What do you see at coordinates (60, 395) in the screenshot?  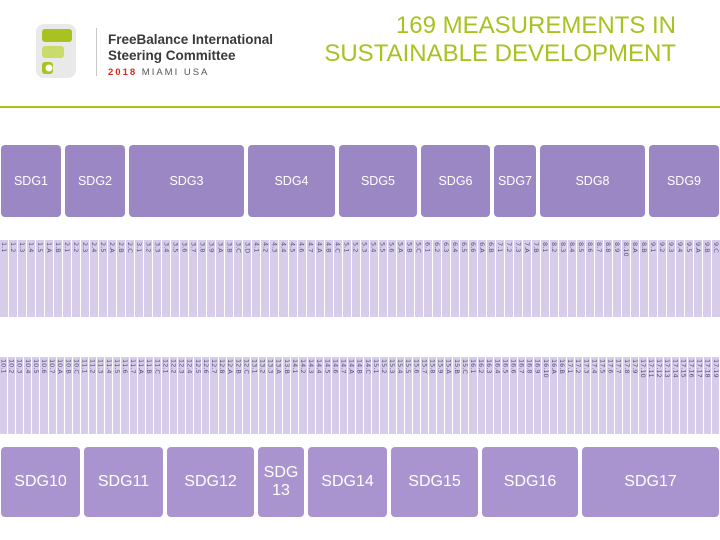 I see `target-cell: 10.A` at bounding box center [60, 395].